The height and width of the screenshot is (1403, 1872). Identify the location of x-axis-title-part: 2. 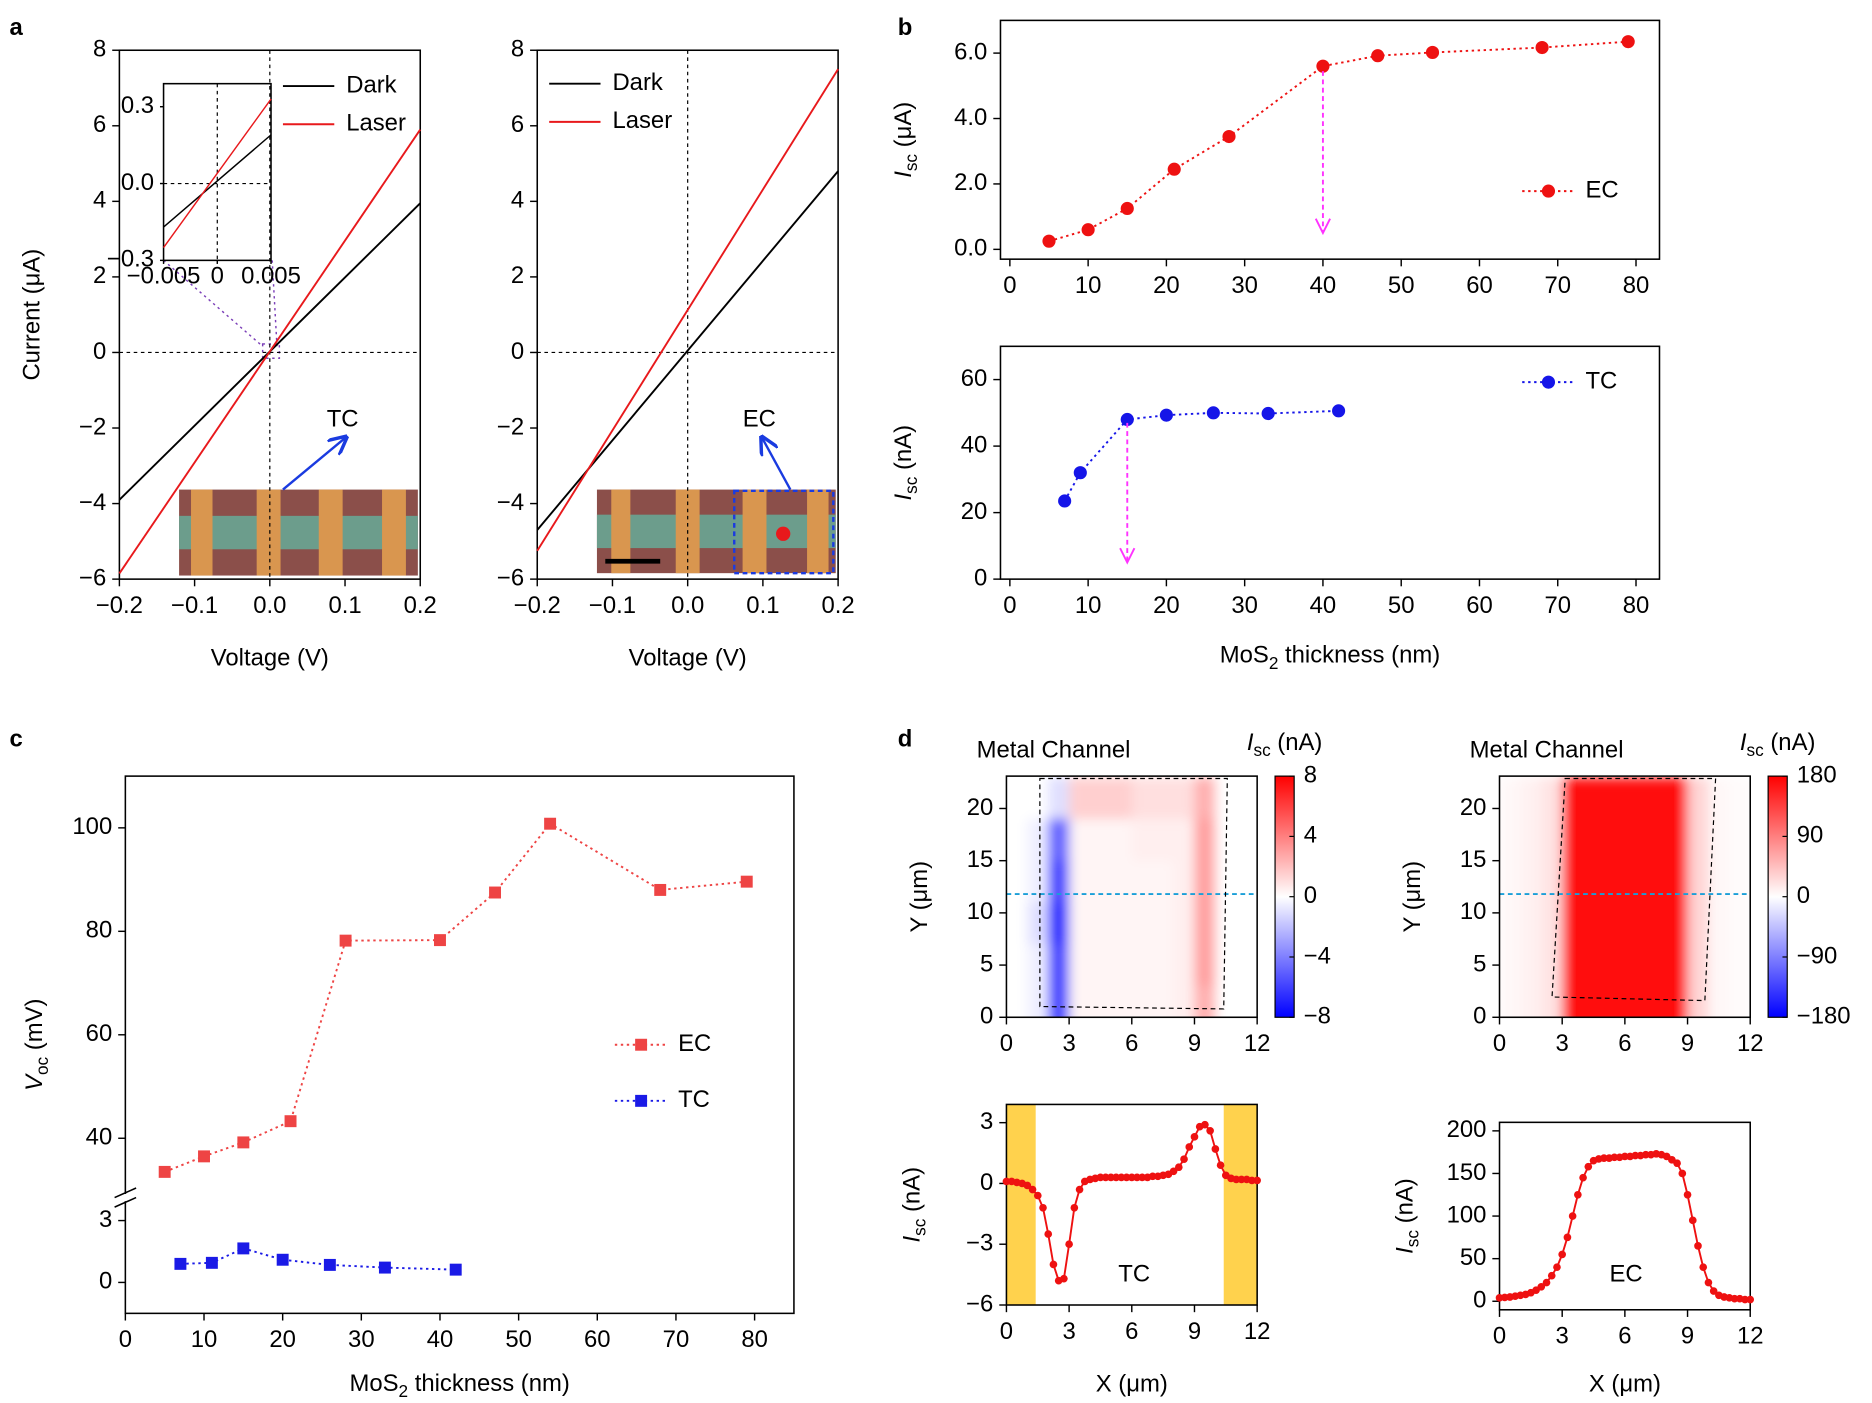
(404, 1391).